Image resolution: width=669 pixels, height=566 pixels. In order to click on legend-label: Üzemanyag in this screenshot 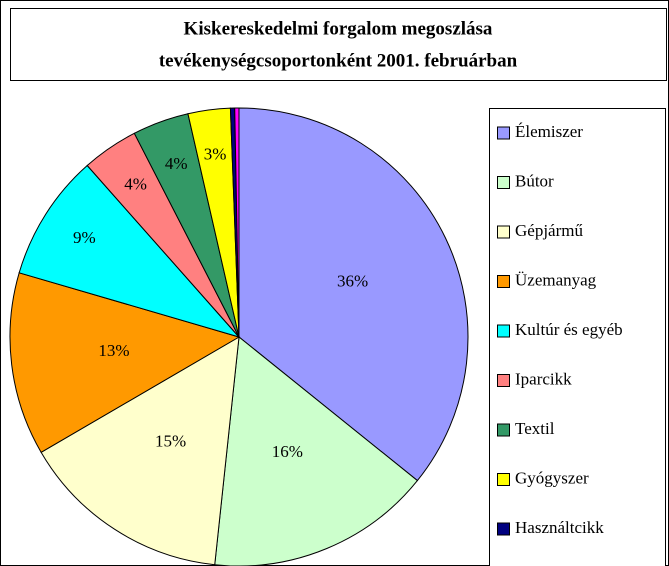, I will do `click(556, 279)`.